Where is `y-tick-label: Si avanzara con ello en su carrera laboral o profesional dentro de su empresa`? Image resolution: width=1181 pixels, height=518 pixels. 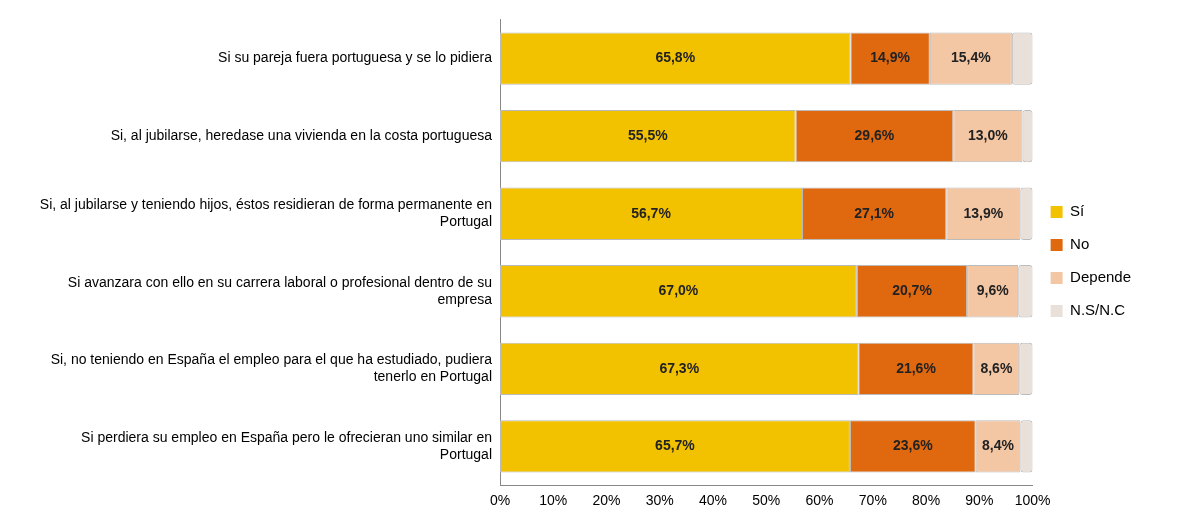 y-tick-label: Si avanzara con ello en su carrera laboral o profesional dentro de su empresa is located at coordinates (280, 290).